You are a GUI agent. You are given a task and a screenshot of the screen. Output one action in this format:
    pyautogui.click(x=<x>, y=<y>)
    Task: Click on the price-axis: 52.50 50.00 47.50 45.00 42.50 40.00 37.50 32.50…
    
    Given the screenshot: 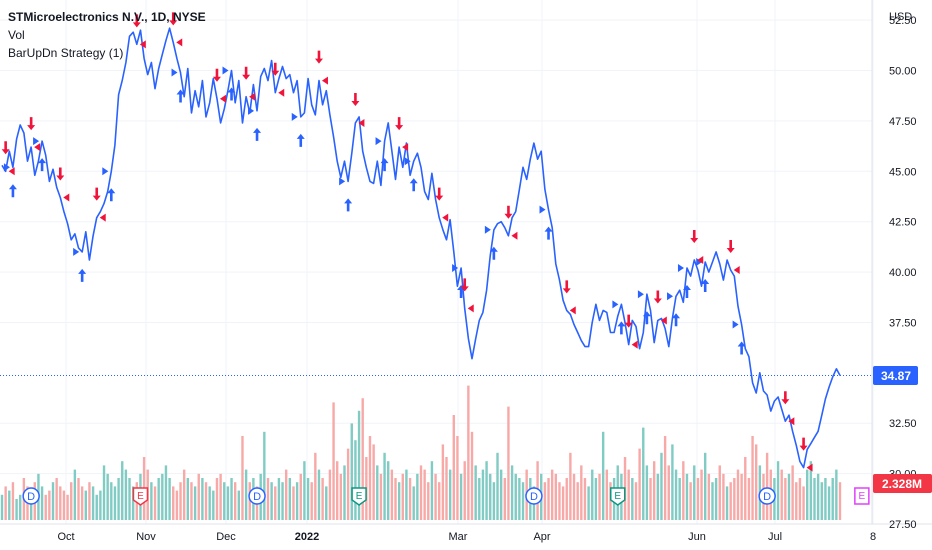 What is the action you would take?
    pyautogui.click(x=903, y=273)
    